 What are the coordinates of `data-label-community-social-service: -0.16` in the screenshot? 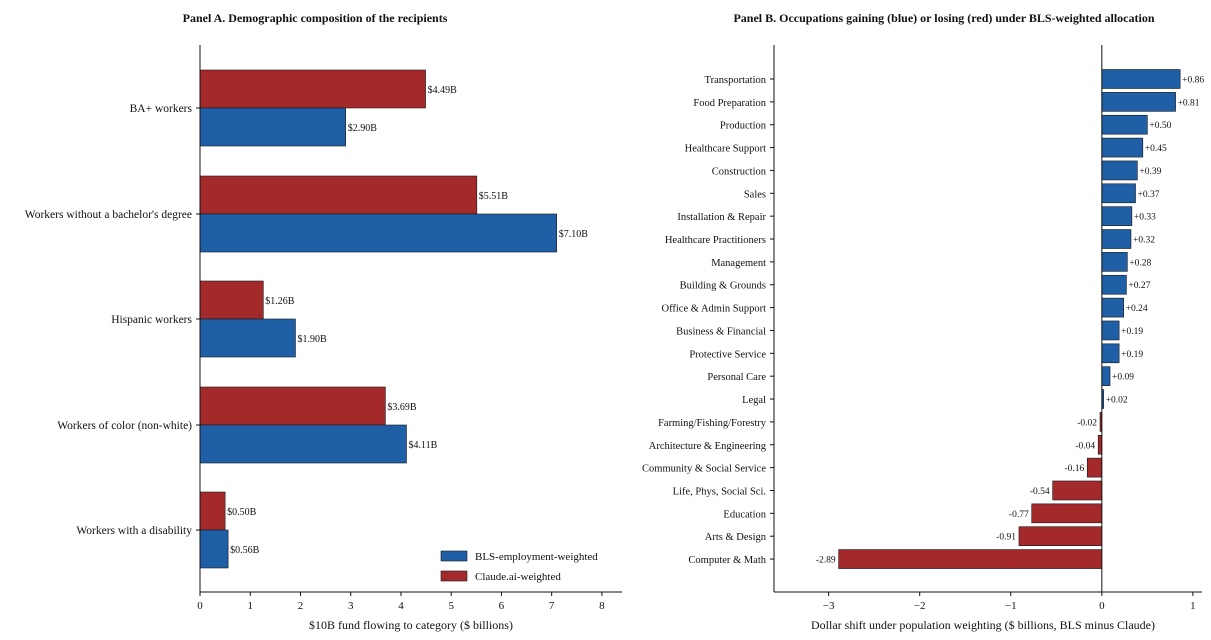 It's located at (1074, 469).